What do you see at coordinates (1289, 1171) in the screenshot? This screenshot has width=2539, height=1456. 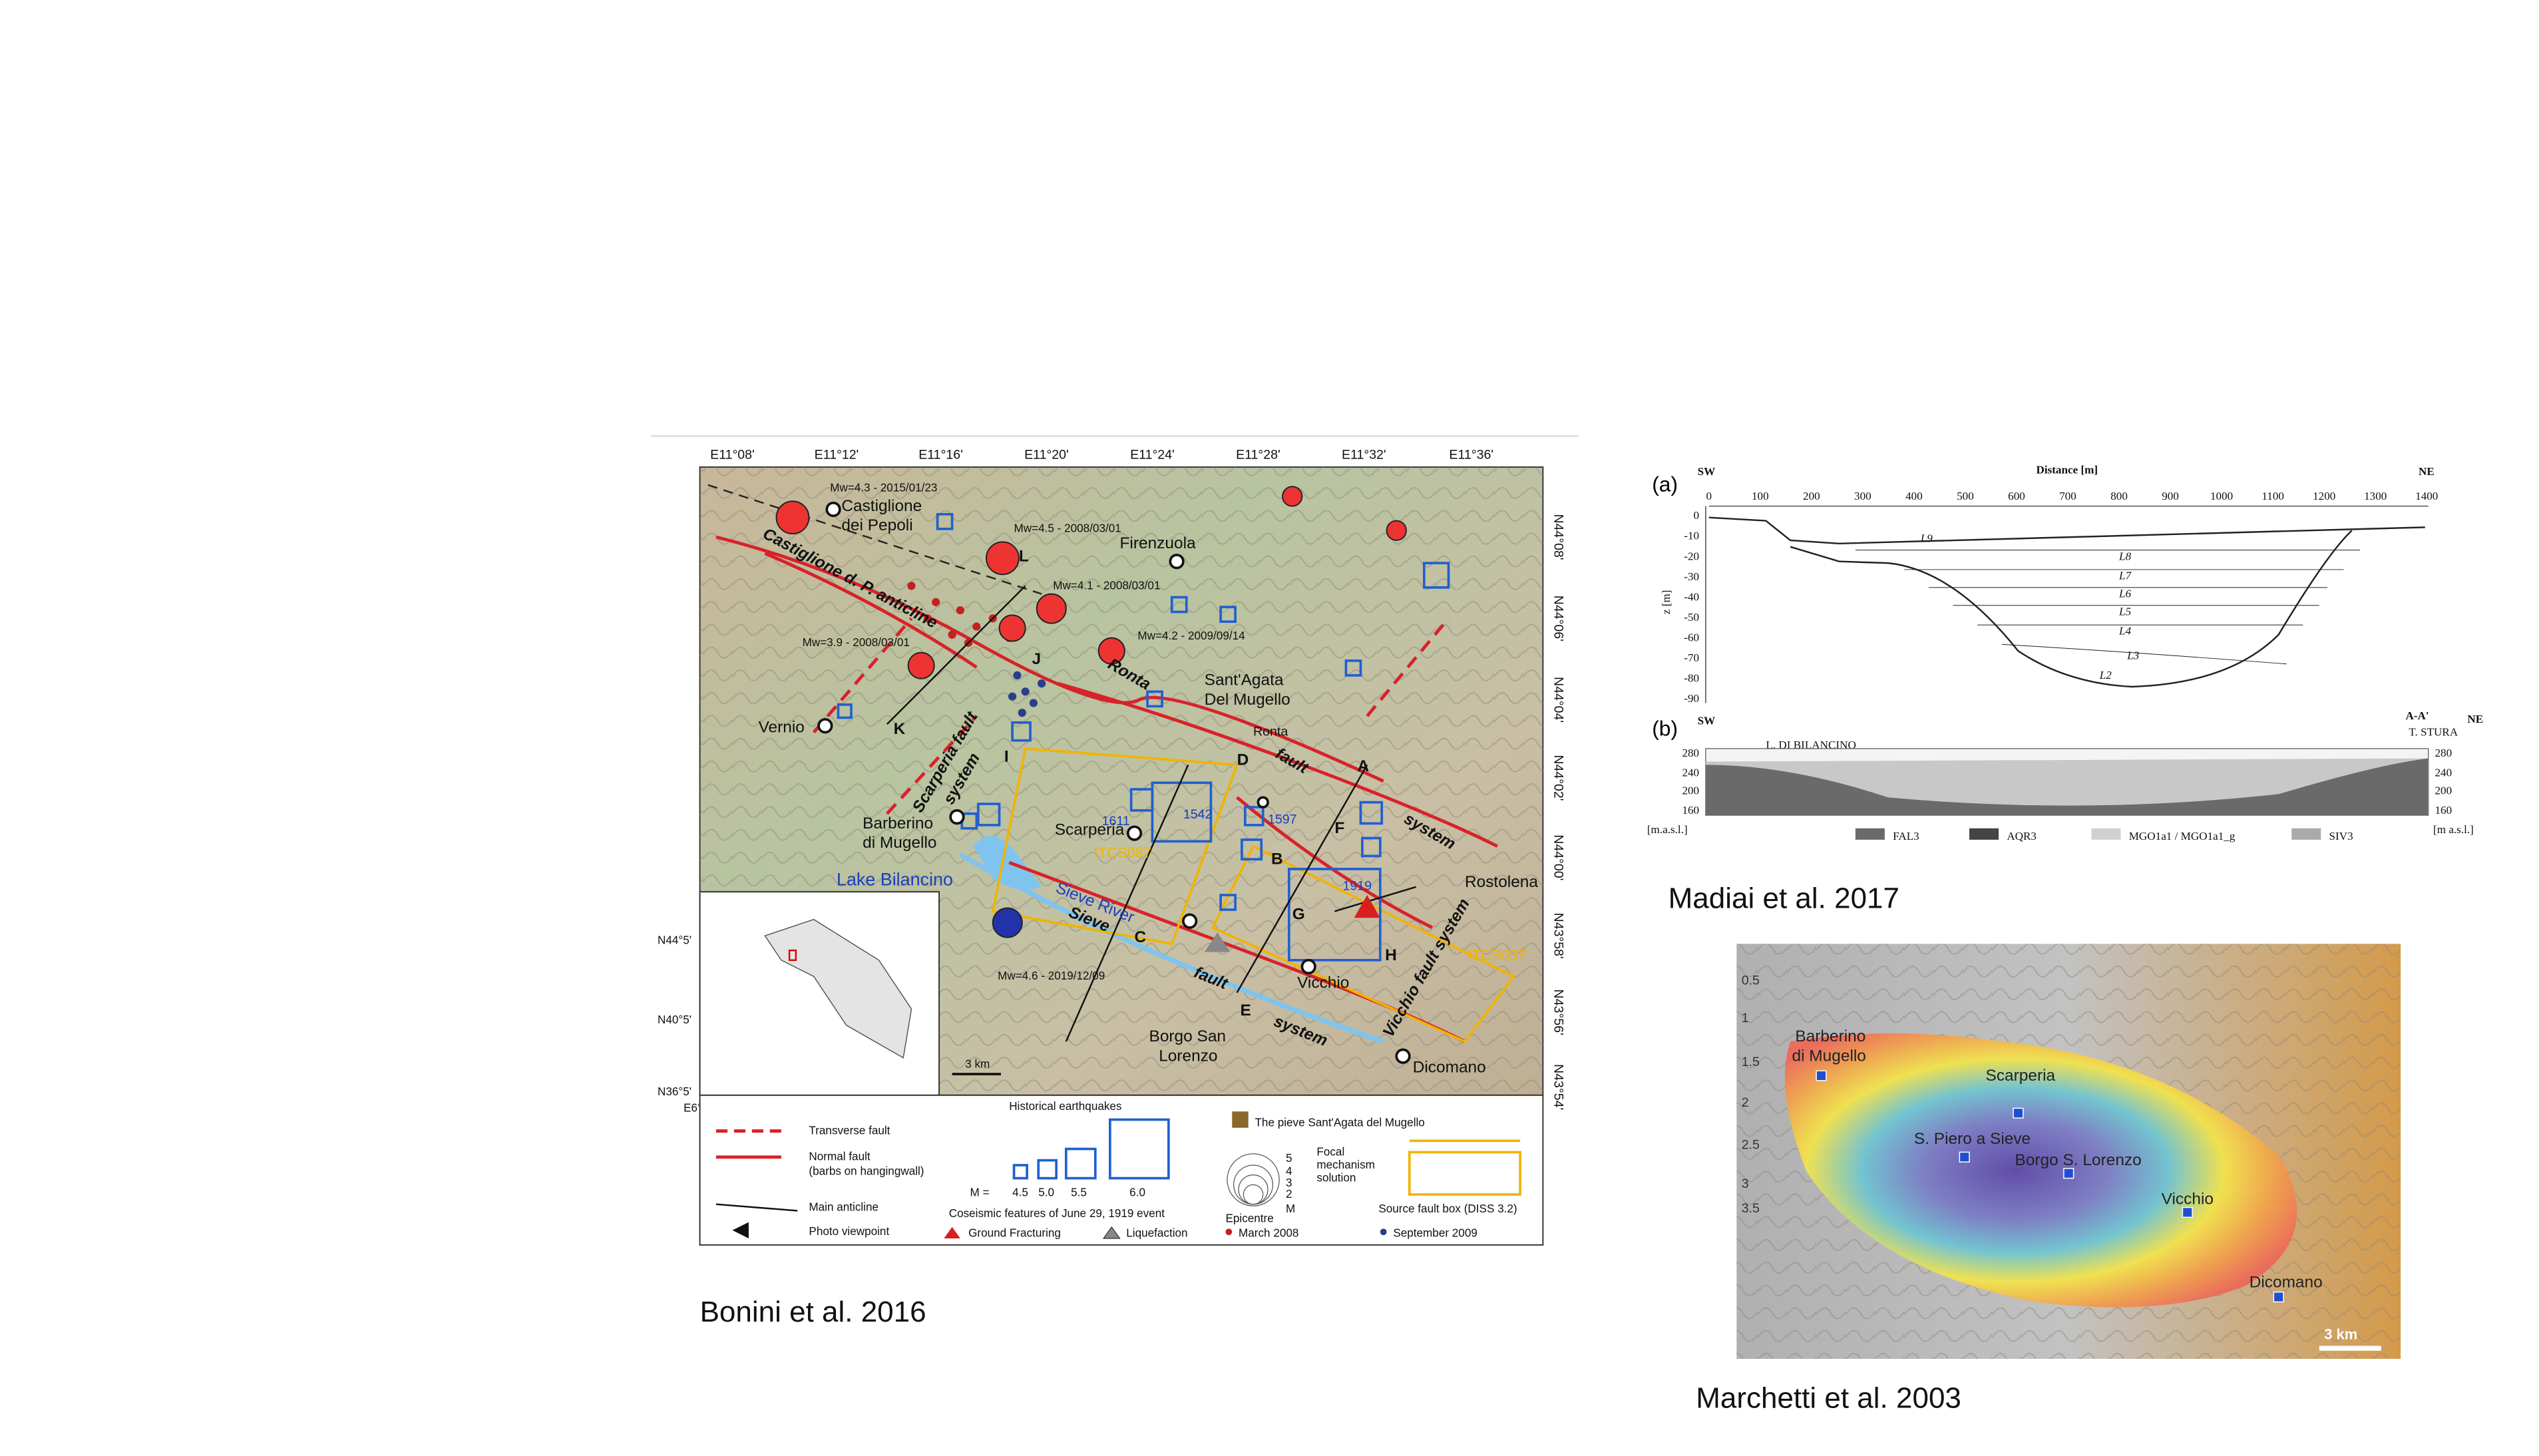 I see `legend-text: 4` at bounding box center [1289, 1171].